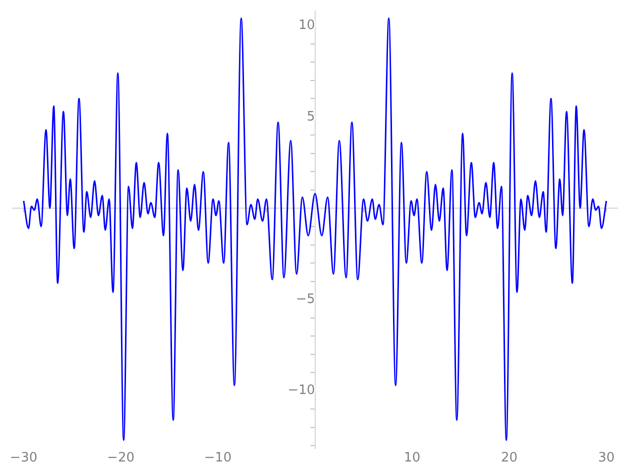 Image resolution: width=627 pixels, height=470 pixels. Describe the element at coordinates (509, 458) in the screenshot. I see `x-tick-label: 20` at that location.